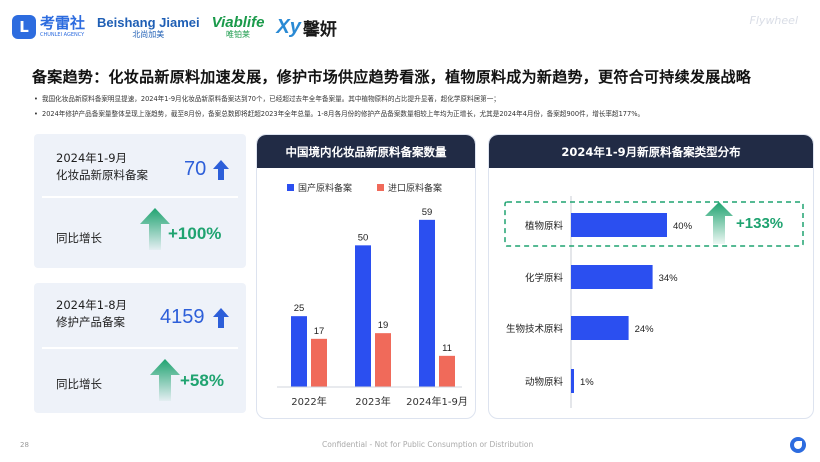 The width and height of the screenshot is (820, 462). What do you see at coordinates (102, 167) in the screenshot?
I see `card-label: 2024年1-9月 化妆品新原料备案` at bounding box center [102, 167].